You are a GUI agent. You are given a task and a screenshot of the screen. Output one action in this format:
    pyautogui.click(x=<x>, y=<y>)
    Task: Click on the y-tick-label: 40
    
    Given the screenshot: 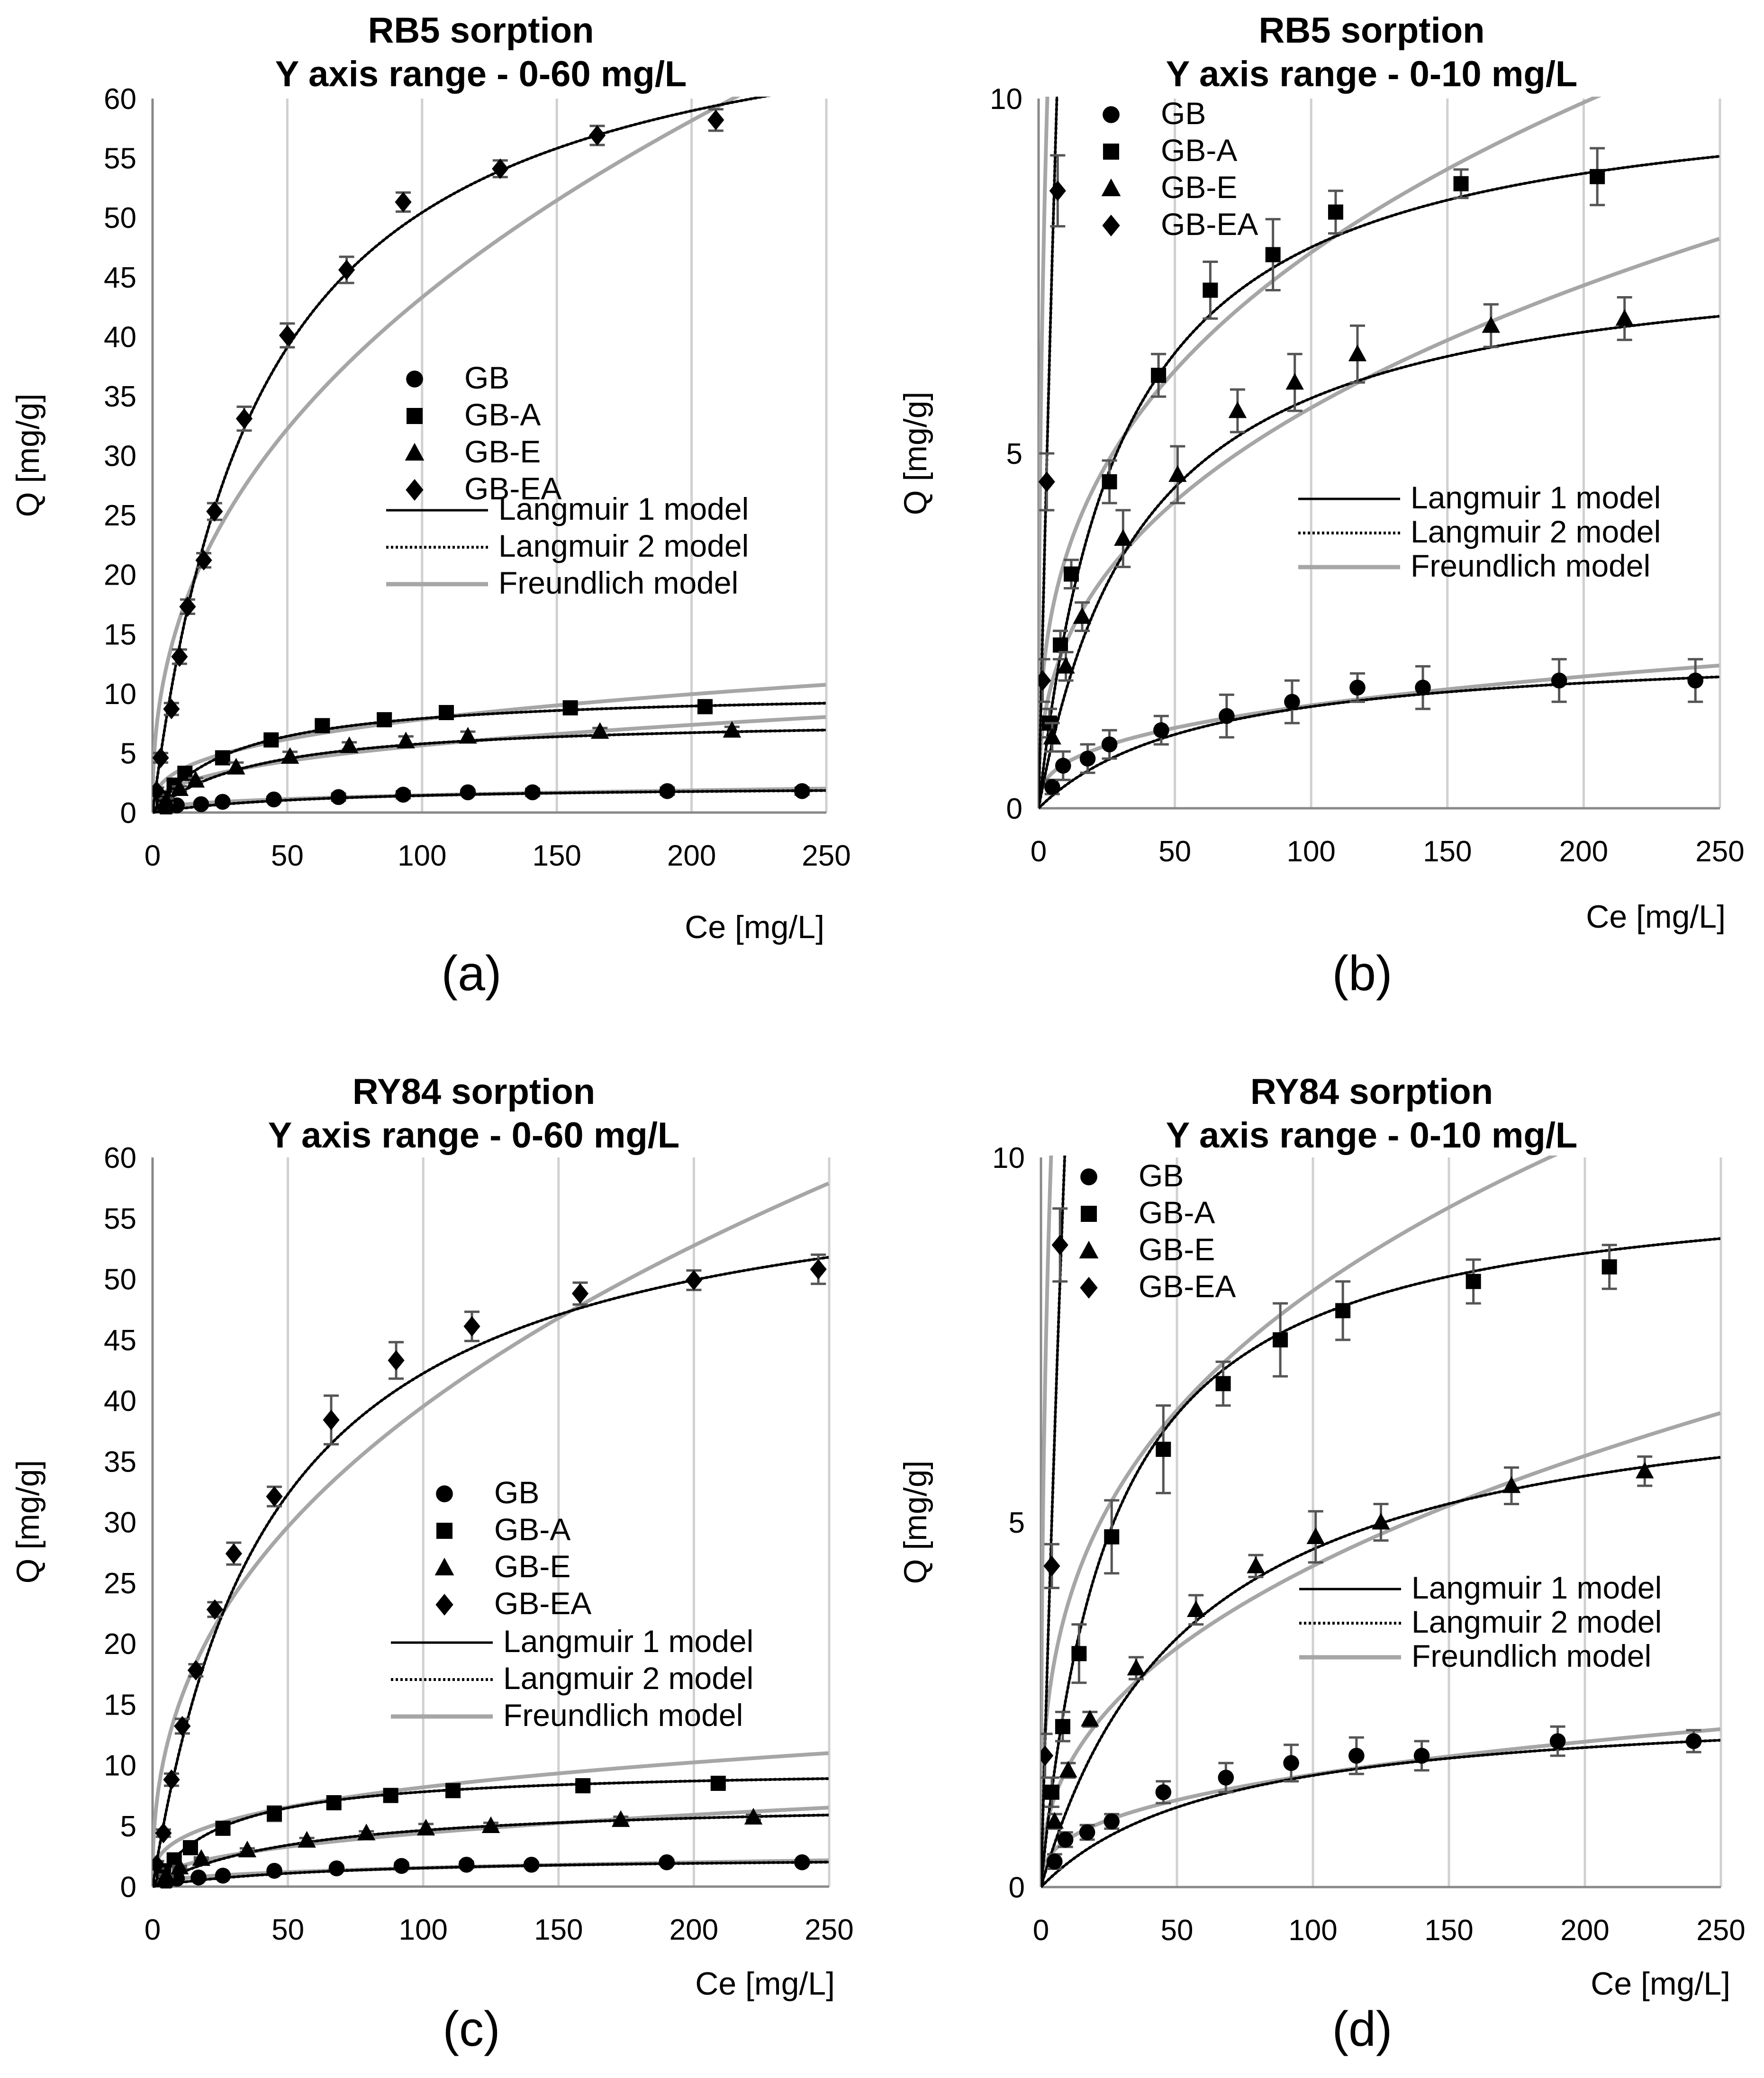 What is the action you would take?
    pyautogui.click(x=120, y=1401)
    